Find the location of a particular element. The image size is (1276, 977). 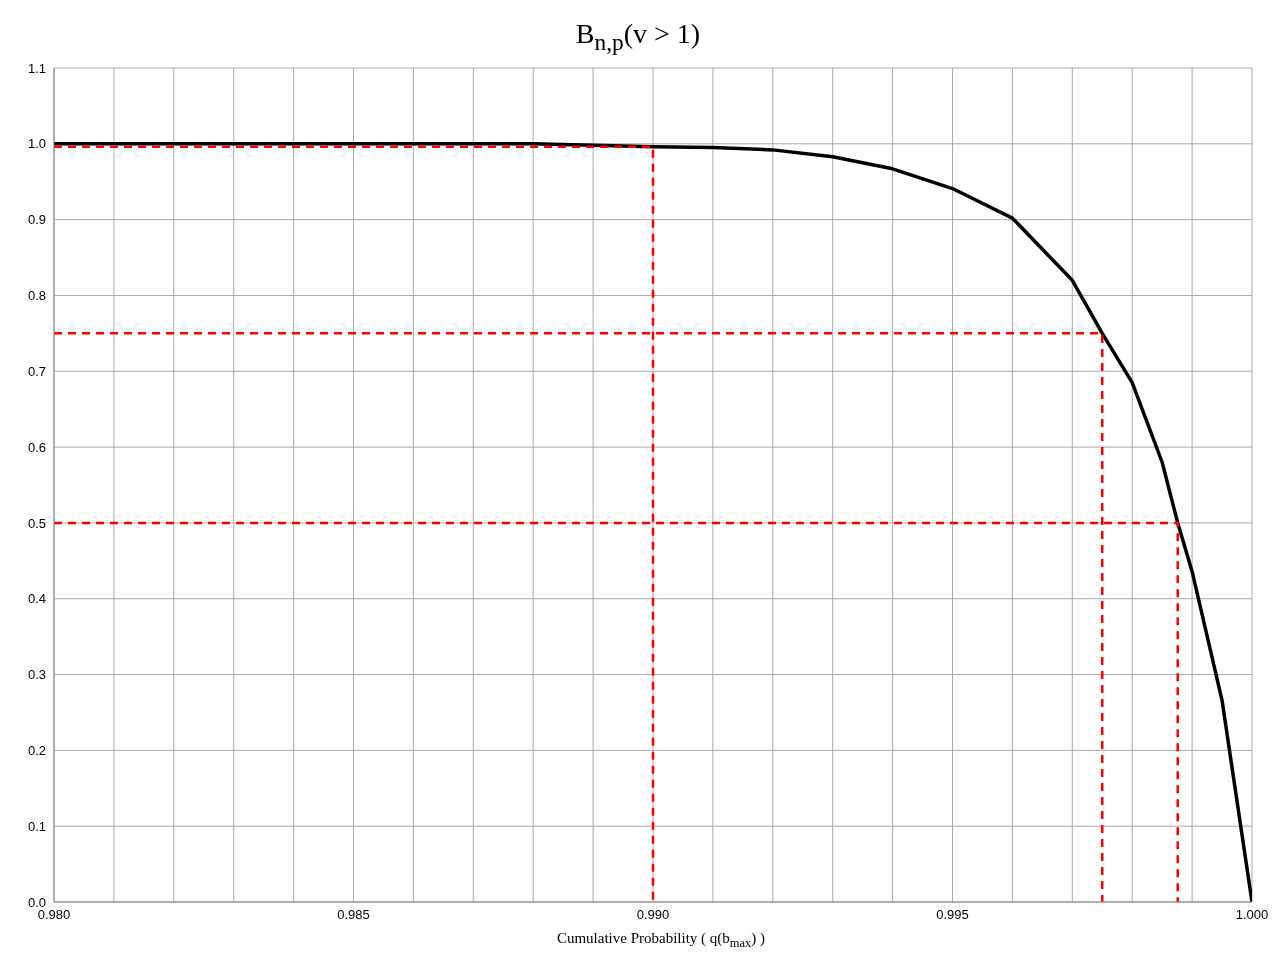

y-tick-label: 0.4 is located at coordinates (36, 599).